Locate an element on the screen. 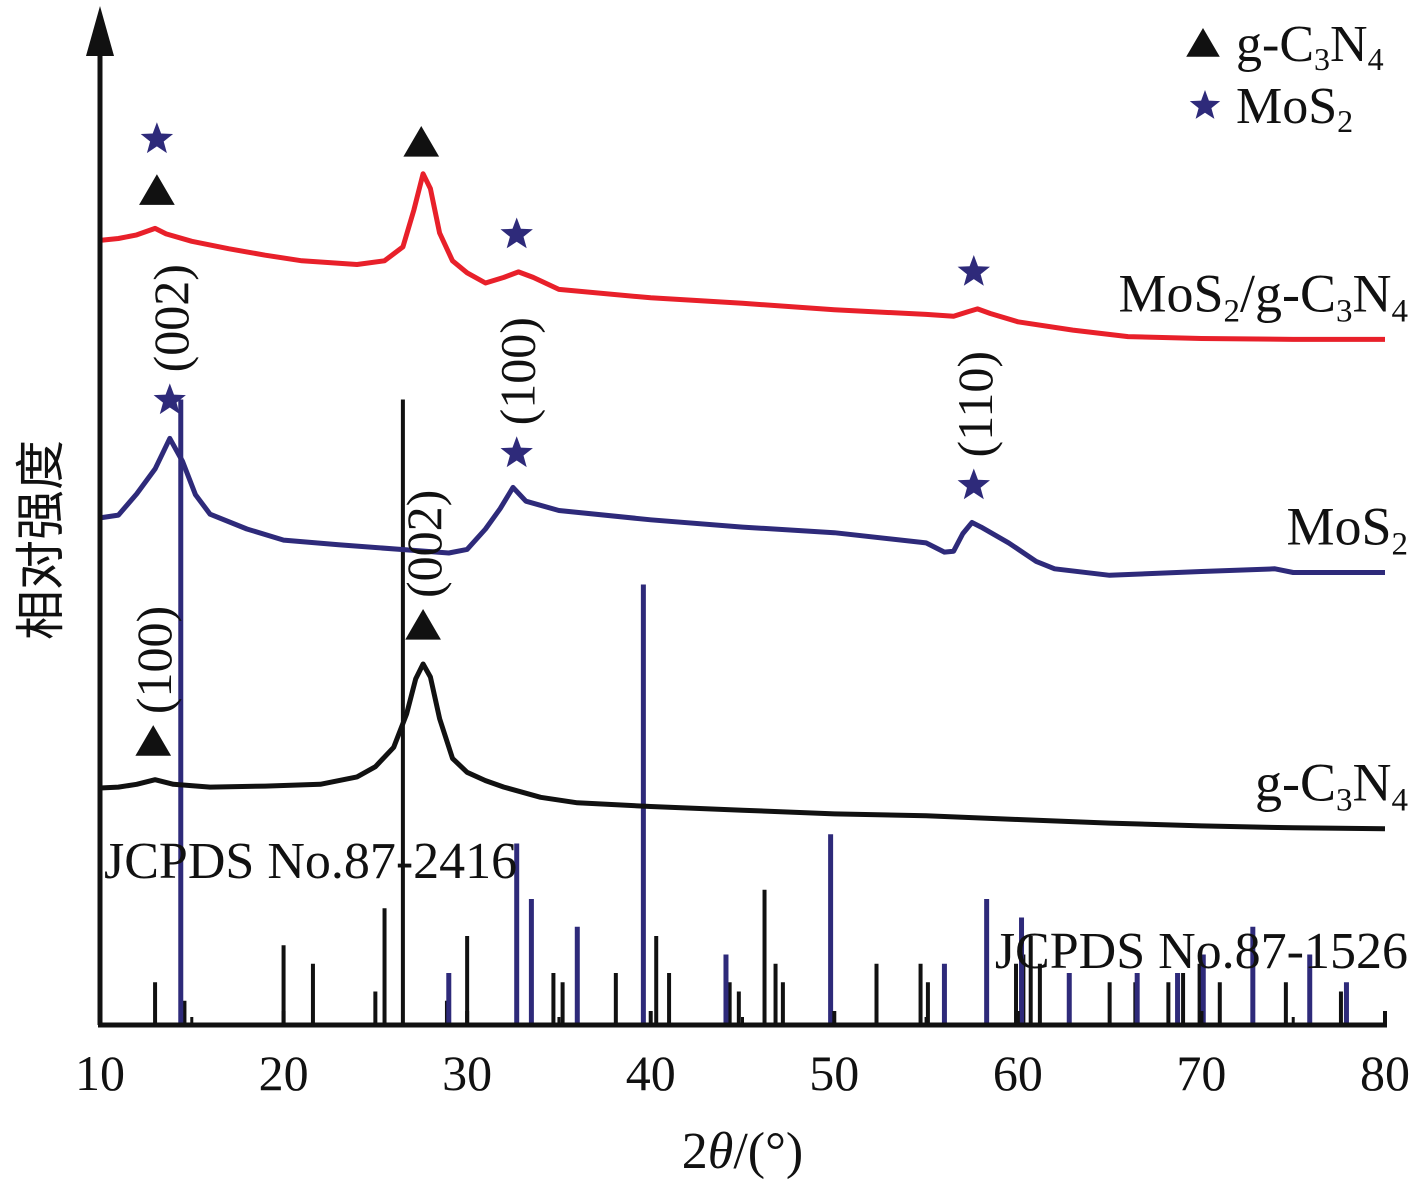 The height and width of the screenshot is (1181, 1417). x-tick-label: 40 is located at coordinates (651, 1073).